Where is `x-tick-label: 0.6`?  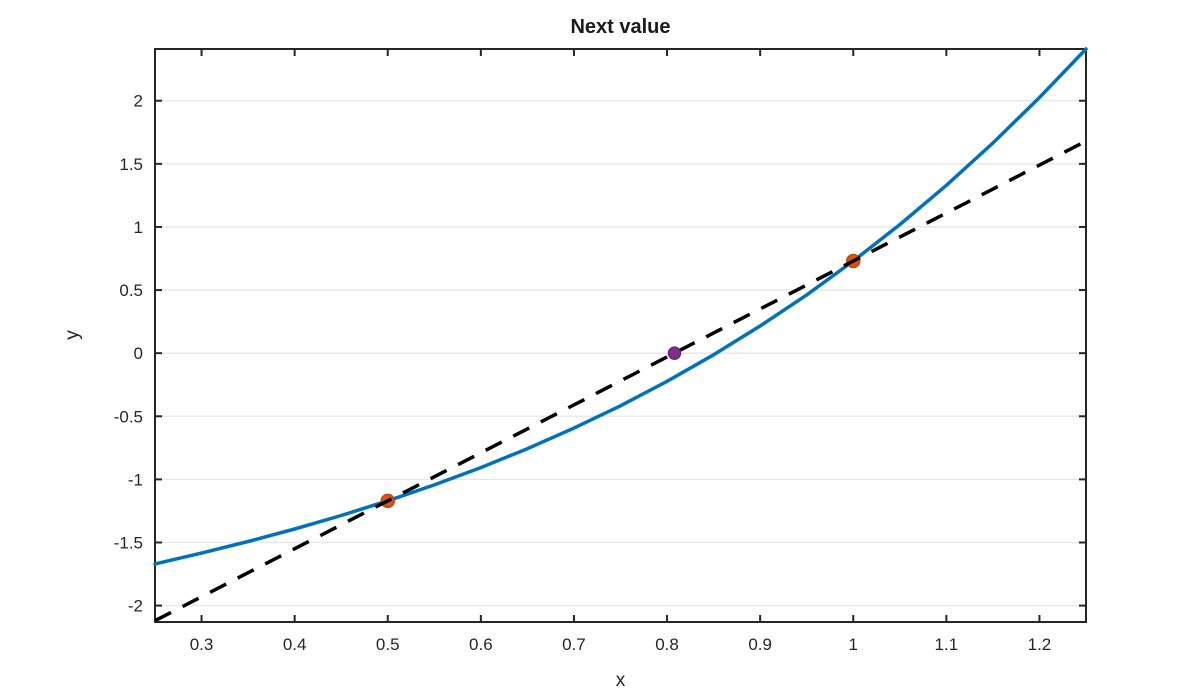
x-tick-label: 0.6 is located at coordinates (481, 644).